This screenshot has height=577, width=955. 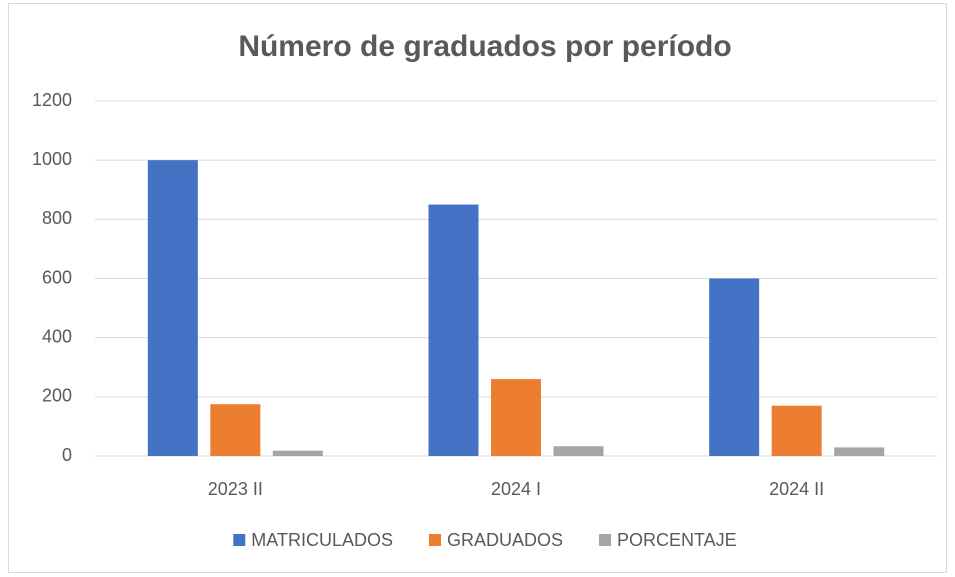 What do you see at coordinates (516, 489) in the screenshot?
I see `x-tick-label: 2024 I` at bounding box center [516, 489].